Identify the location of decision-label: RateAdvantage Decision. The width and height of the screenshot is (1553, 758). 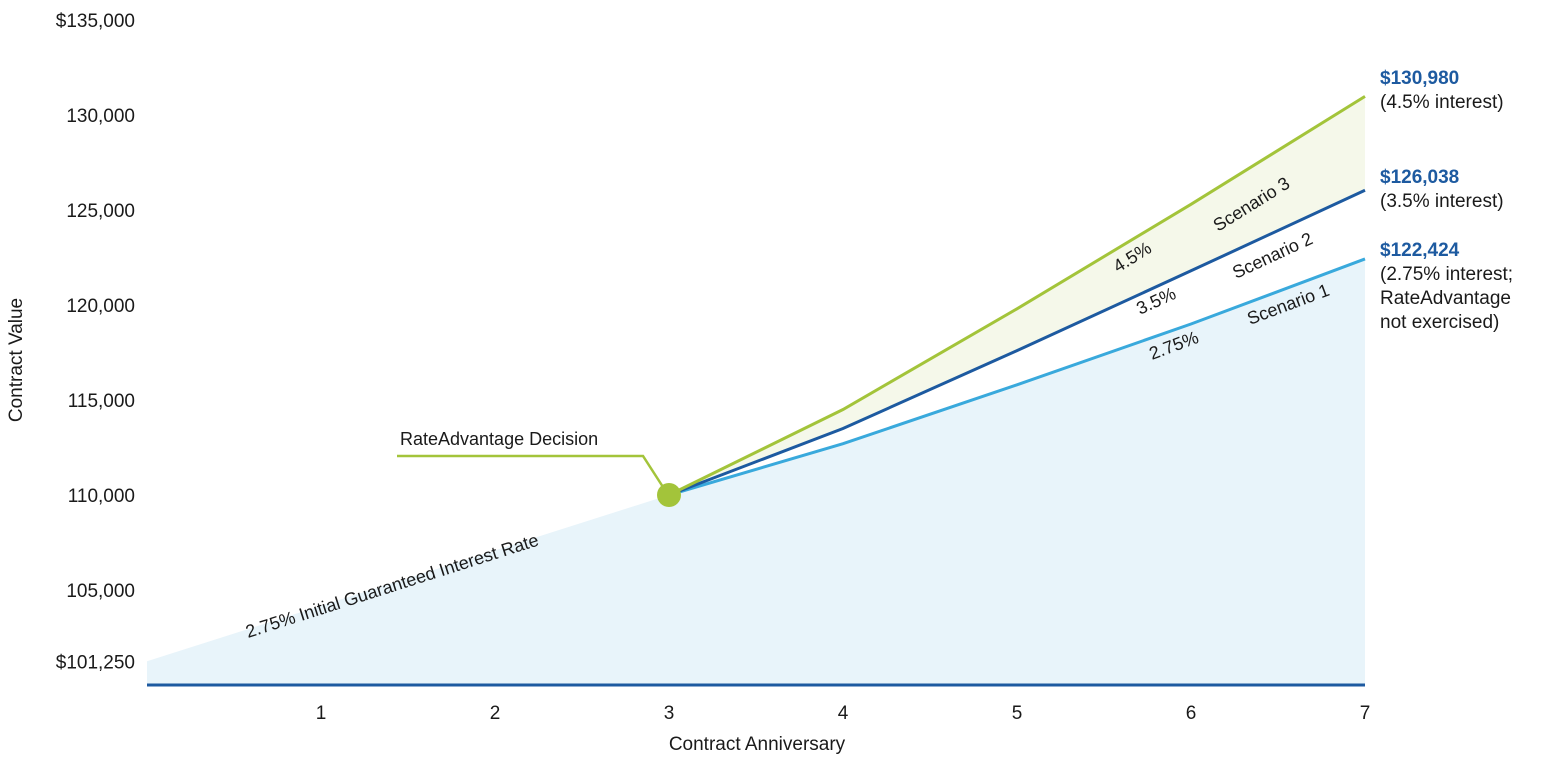
(499, 439).